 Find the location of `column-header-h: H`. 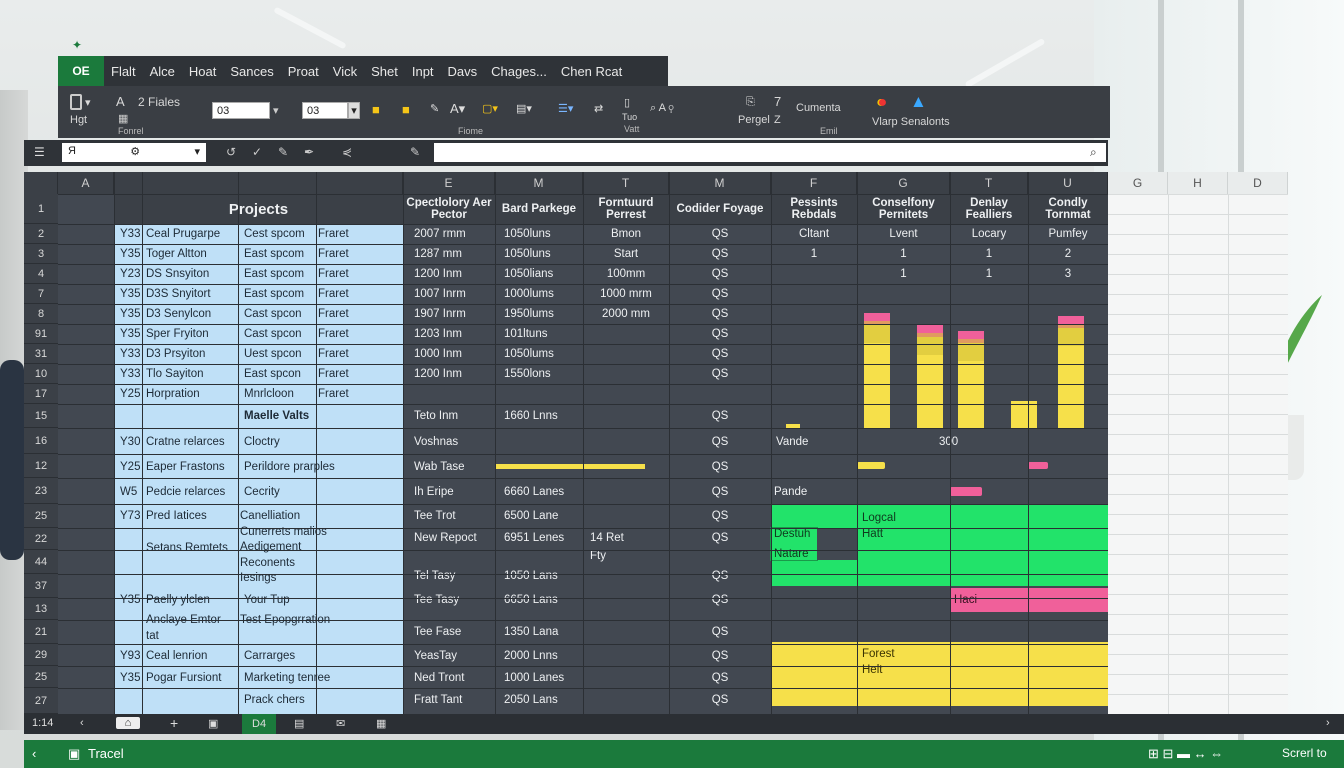

column-header-h: H is located at coordinates (1198, 183).